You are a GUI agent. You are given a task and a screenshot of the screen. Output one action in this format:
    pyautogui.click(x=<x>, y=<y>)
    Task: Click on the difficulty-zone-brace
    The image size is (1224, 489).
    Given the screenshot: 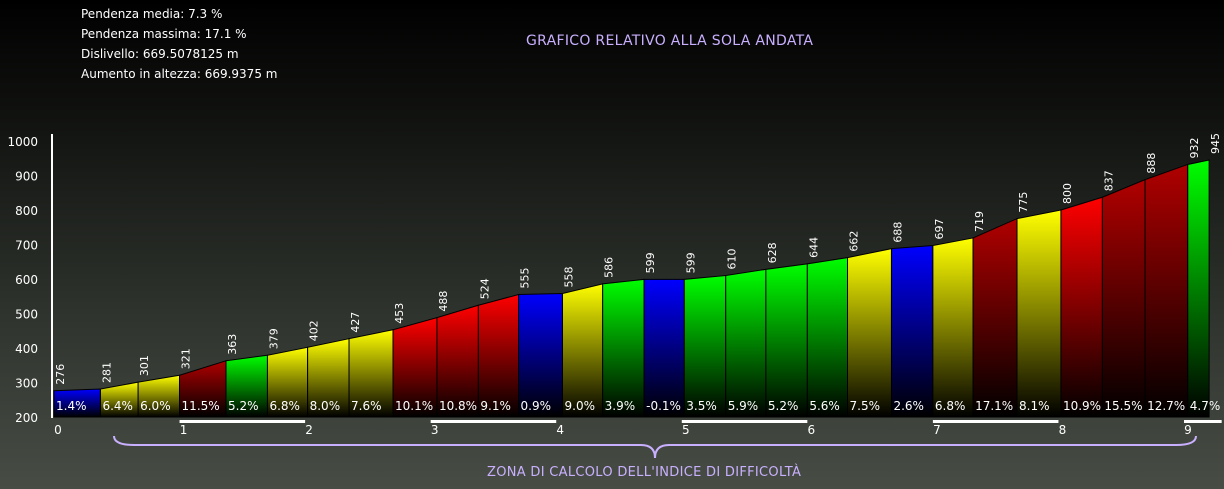 What is the action you would take?
    pyautogui.click(x=655, y=447)
    